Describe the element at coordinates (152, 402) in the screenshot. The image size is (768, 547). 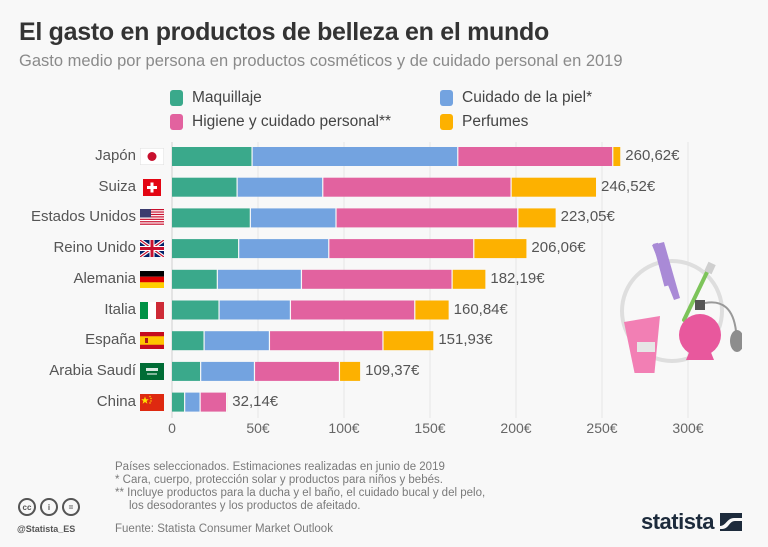
I see `china-flag-icon` at that location.